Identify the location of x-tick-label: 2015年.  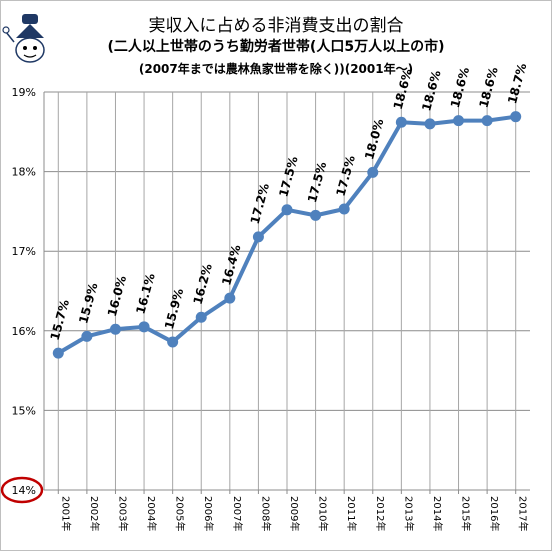
(466, 513).